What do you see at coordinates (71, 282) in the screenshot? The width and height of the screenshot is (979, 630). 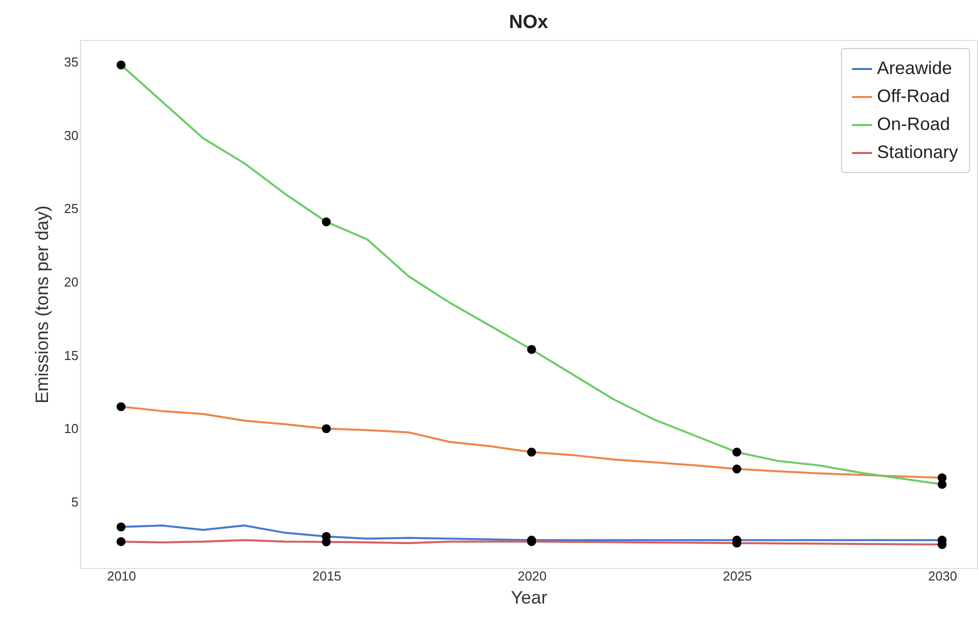 I see `y-tick-label: 20` at bounding box center [71, 282].